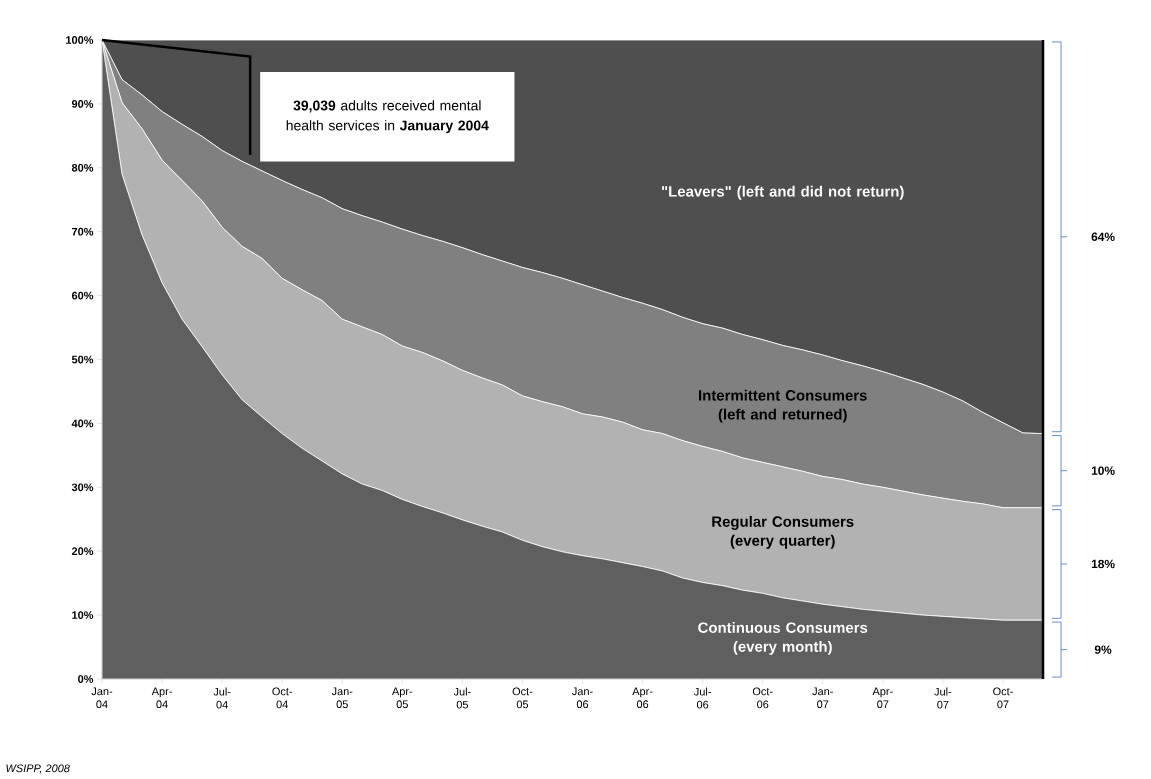 The height and width of the screenshot is (779, 1151). I want to click on x-tick-label: Jul-06, so click(702, 698).